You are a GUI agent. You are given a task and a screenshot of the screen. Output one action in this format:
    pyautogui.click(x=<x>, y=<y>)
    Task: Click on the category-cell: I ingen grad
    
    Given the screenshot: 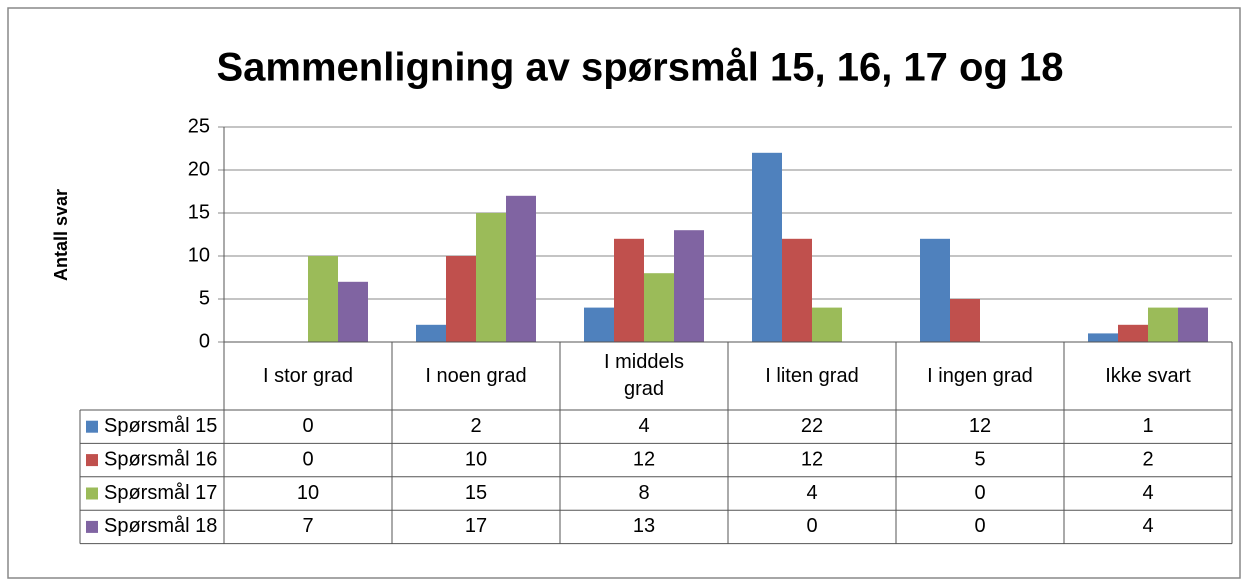 What is the action you would take?
    pyautogui.click(x=980, y=375)
    